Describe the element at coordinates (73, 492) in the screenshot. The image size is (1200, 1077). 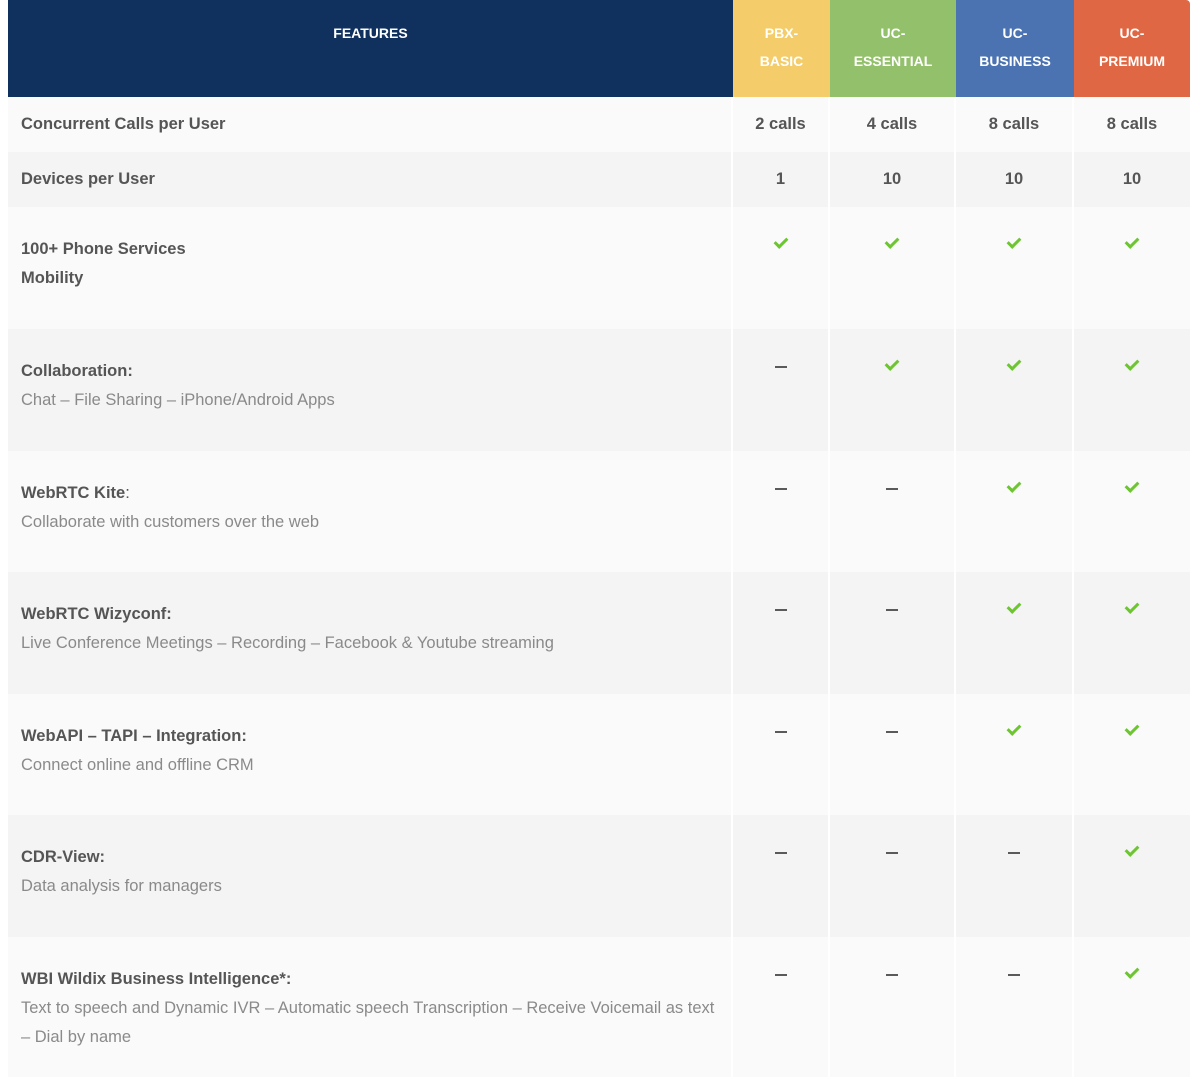
I see `feature-title-text: WebRTC Kite` at that location.